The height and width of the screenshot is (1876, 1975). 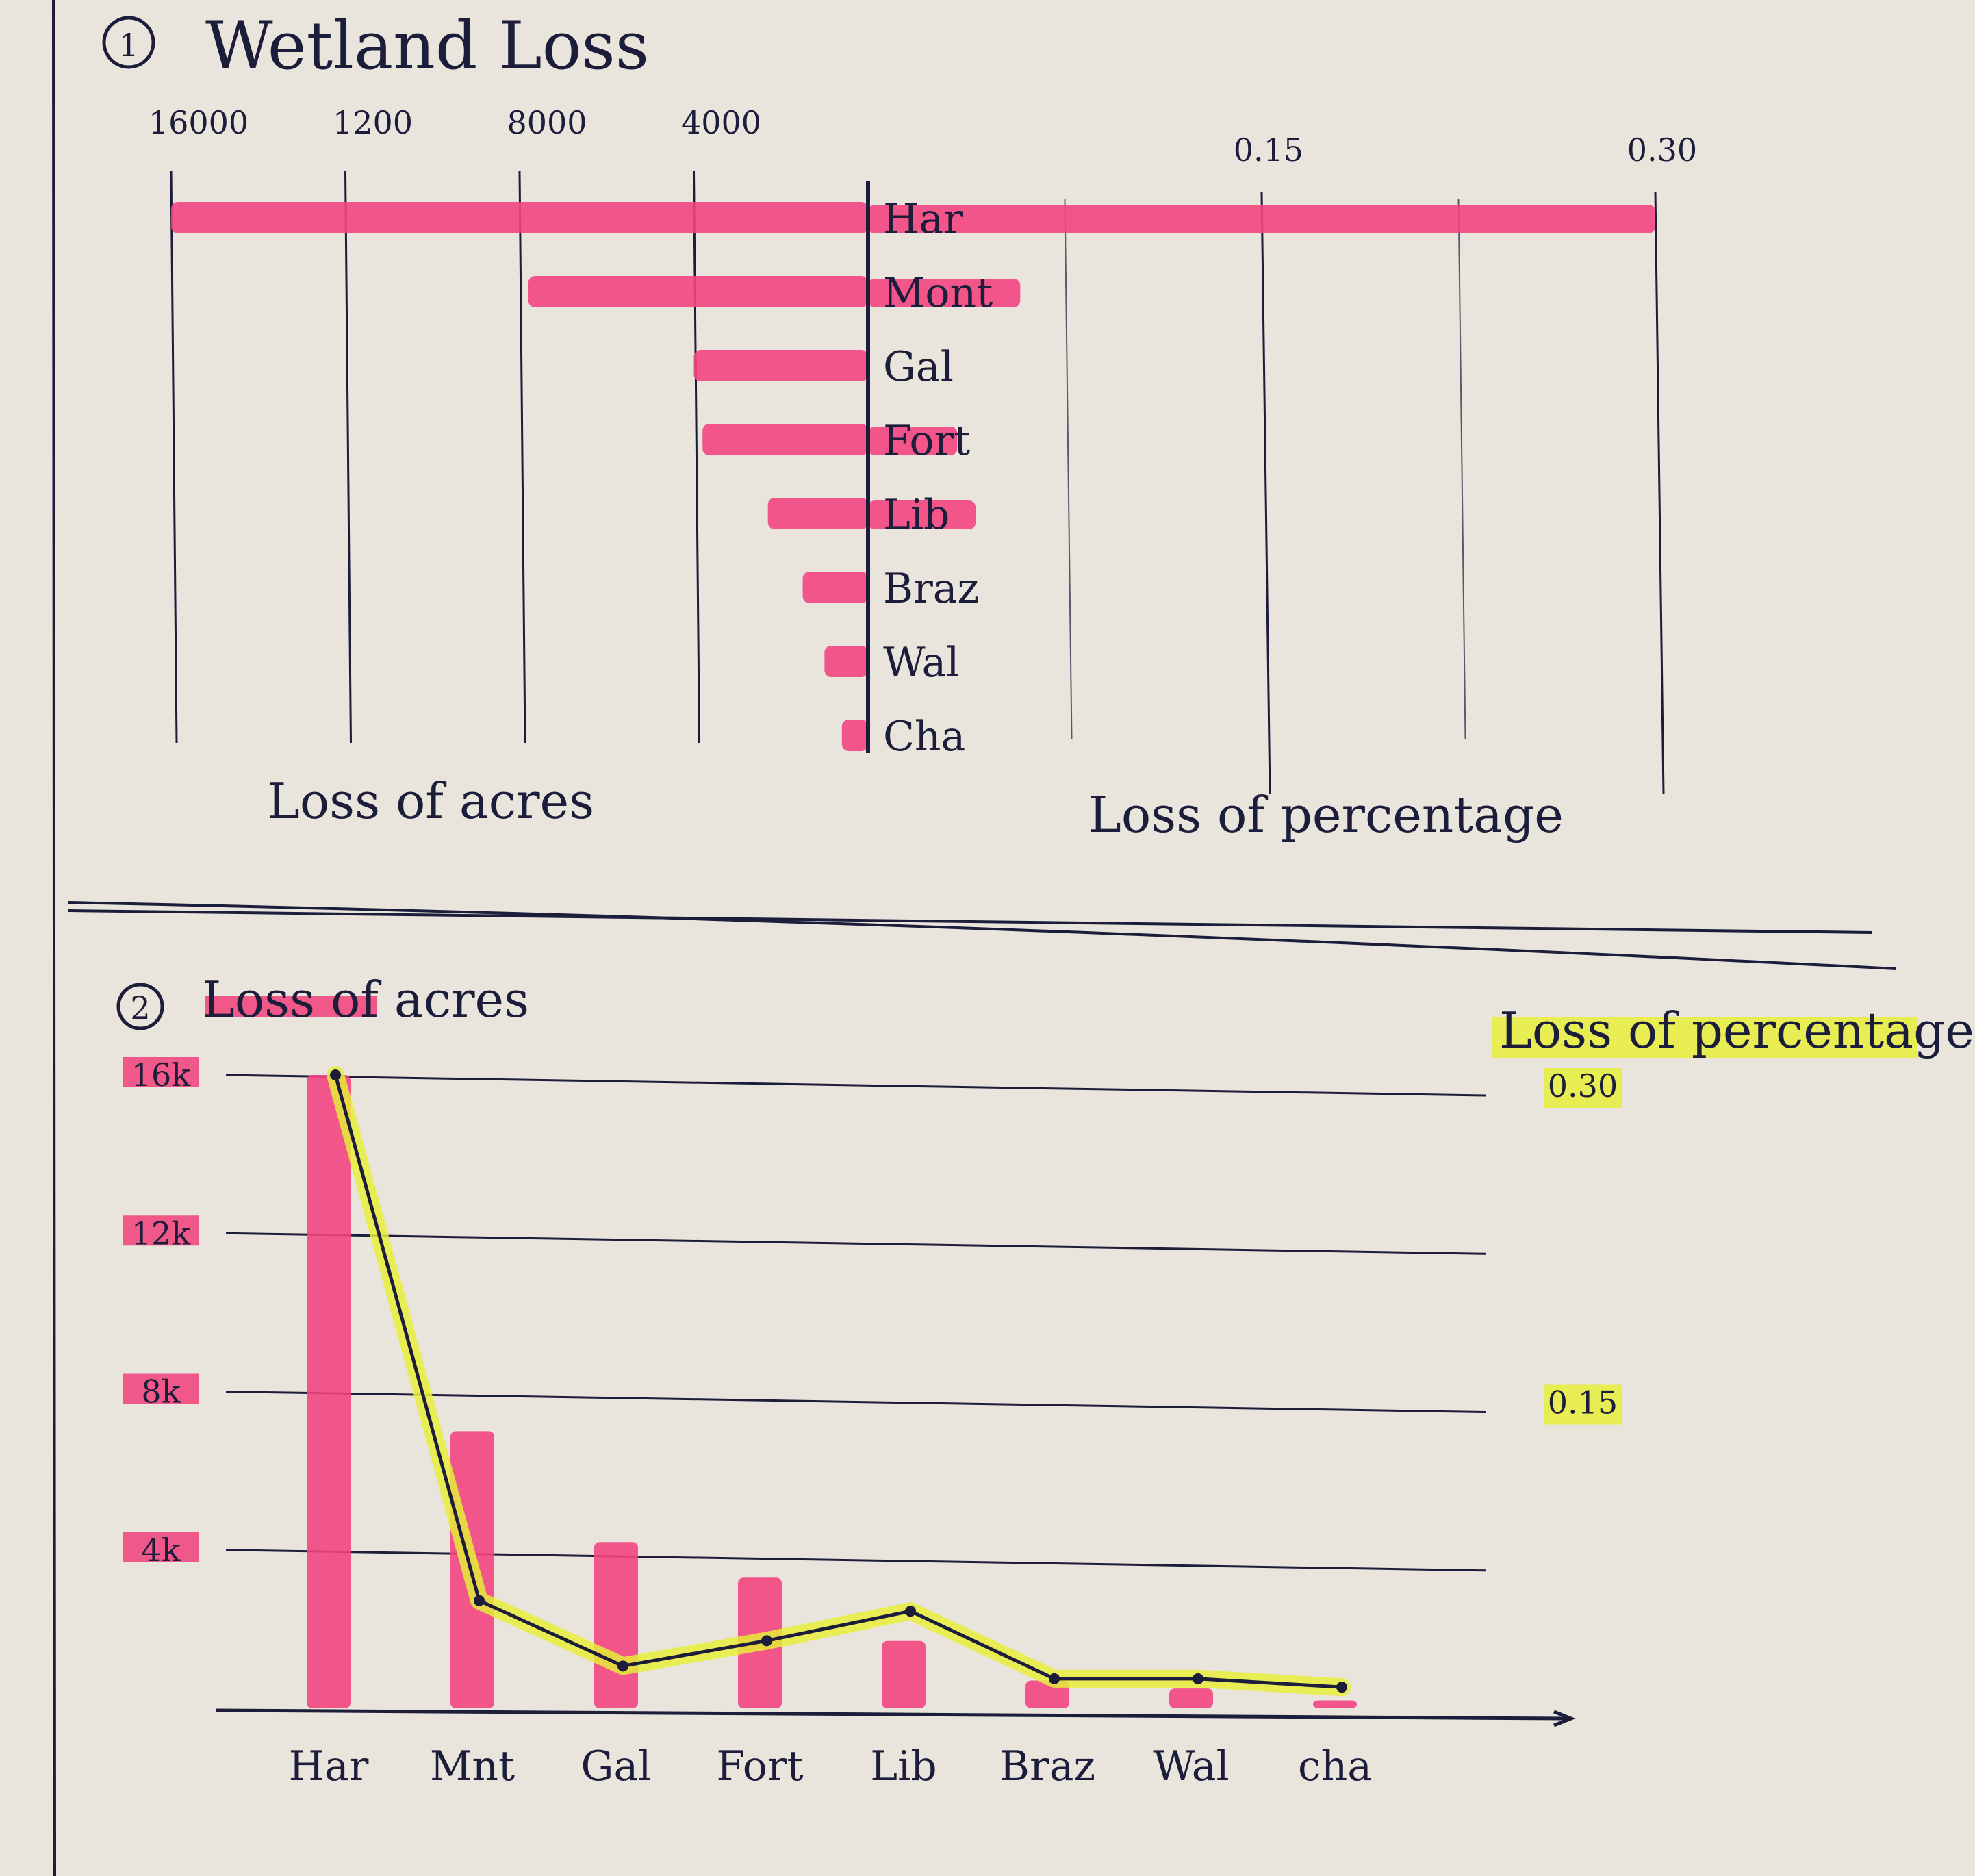 What do you see at coordinates (1564, 1719) in the screenshot?
I see `chart-2-x-axis-arrow` at bounding box center [1564, 1719].